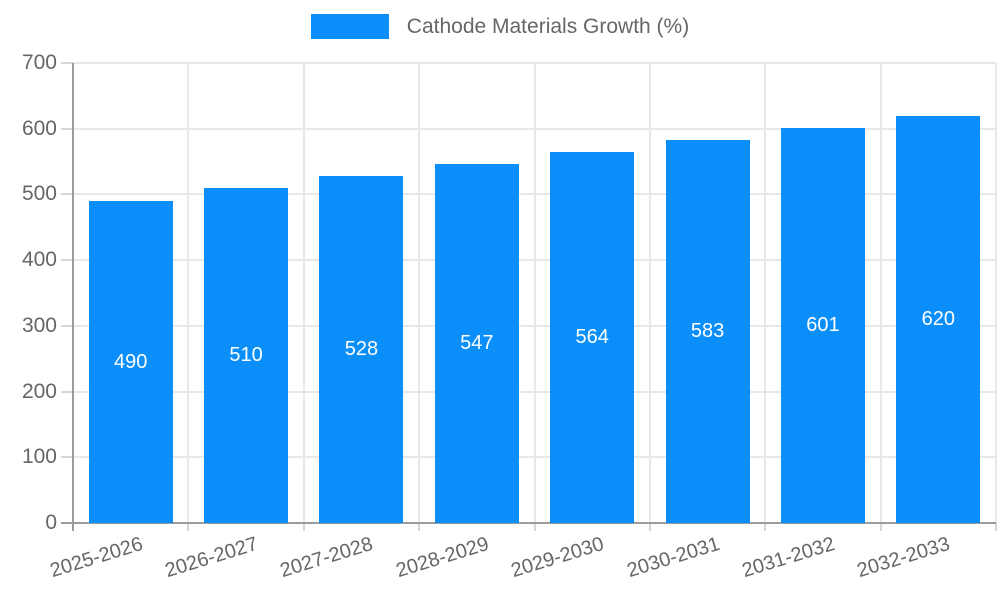 This screenshot has height=600, width=1000. I want to click on bar-2032-2033: 620, so click(938, 319).